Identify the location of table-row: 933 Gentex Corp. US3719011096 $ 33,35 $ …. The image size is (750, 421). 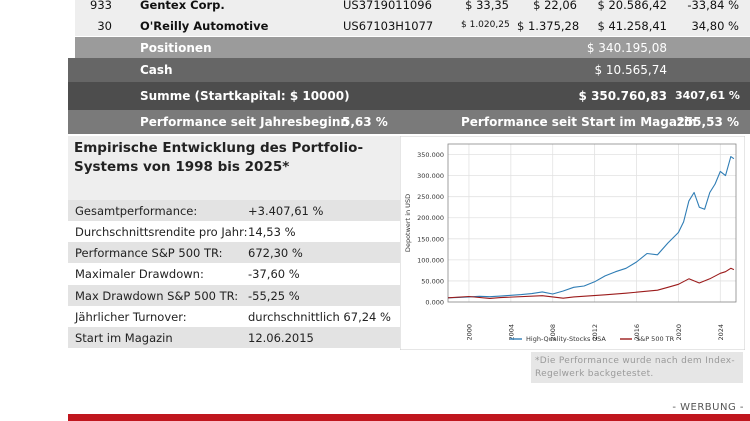
(412, 7).